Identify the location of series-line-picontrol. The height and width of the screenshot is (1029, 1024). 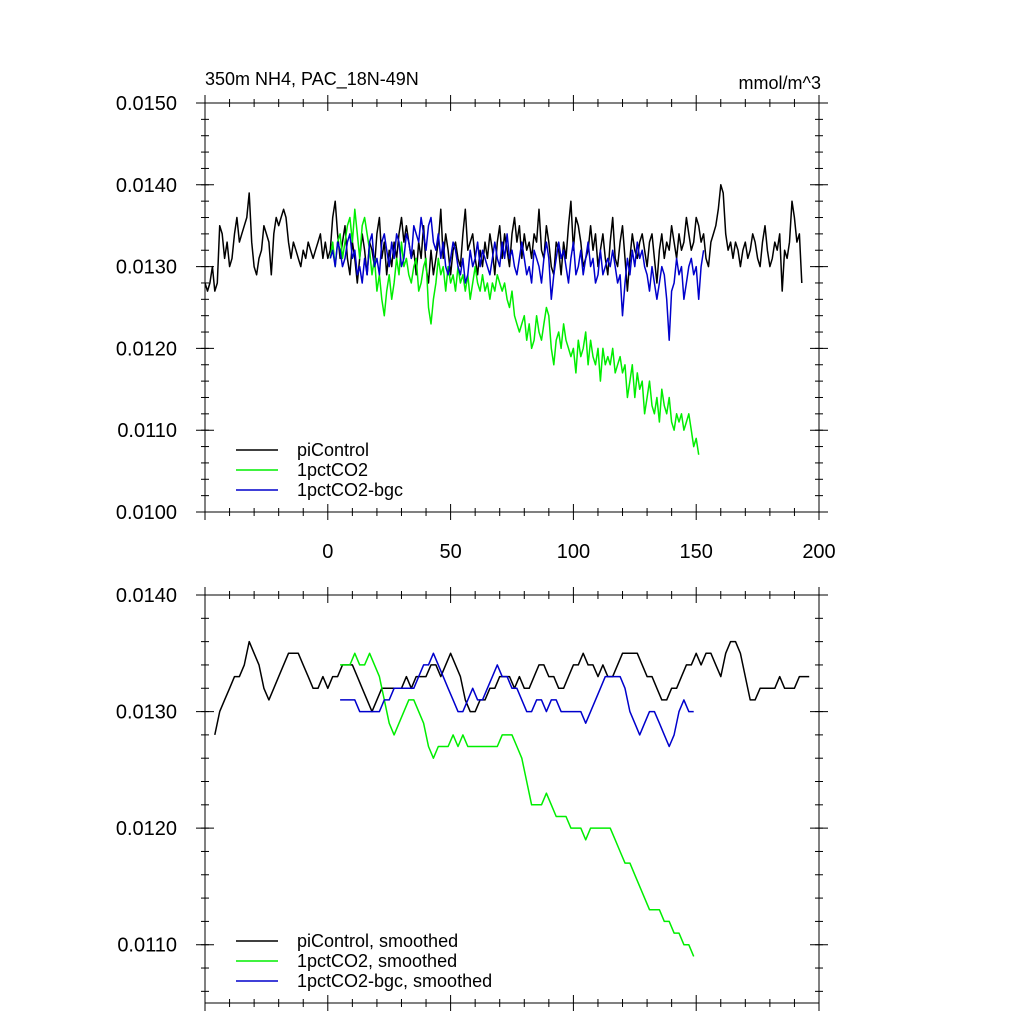
(504, 238).